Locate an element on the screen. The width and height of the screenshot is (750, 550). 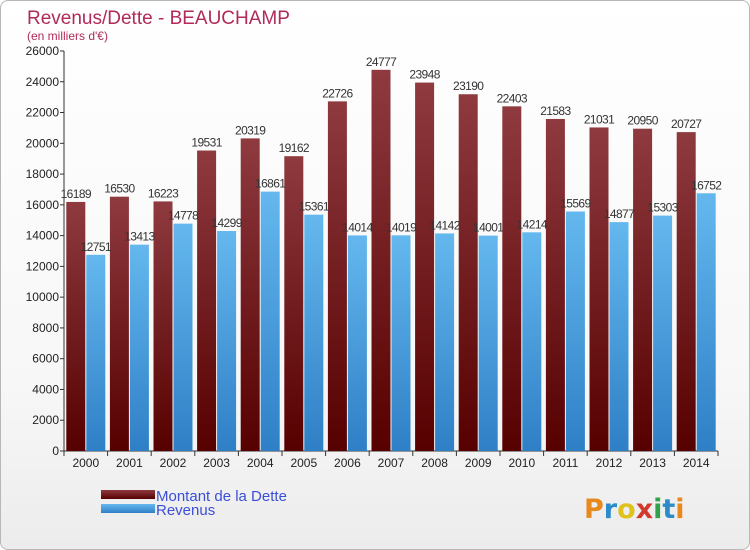
data-label-dette: 23948 is located at coordinates (424, 75).